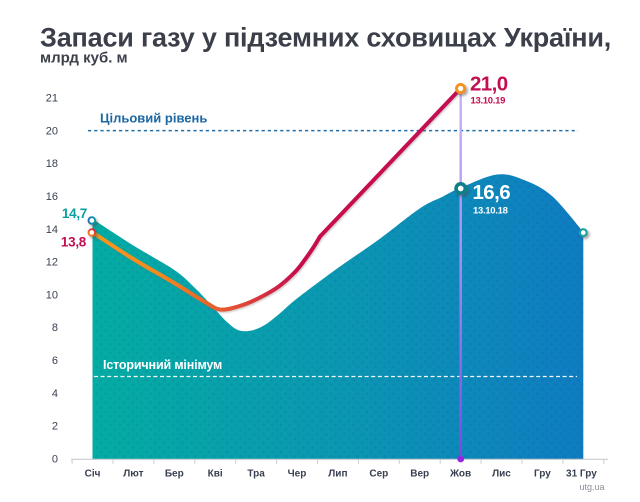 The width and height of the screenshot is (640, 502). I want to click on svg-text: Тра, so click(256, 474).